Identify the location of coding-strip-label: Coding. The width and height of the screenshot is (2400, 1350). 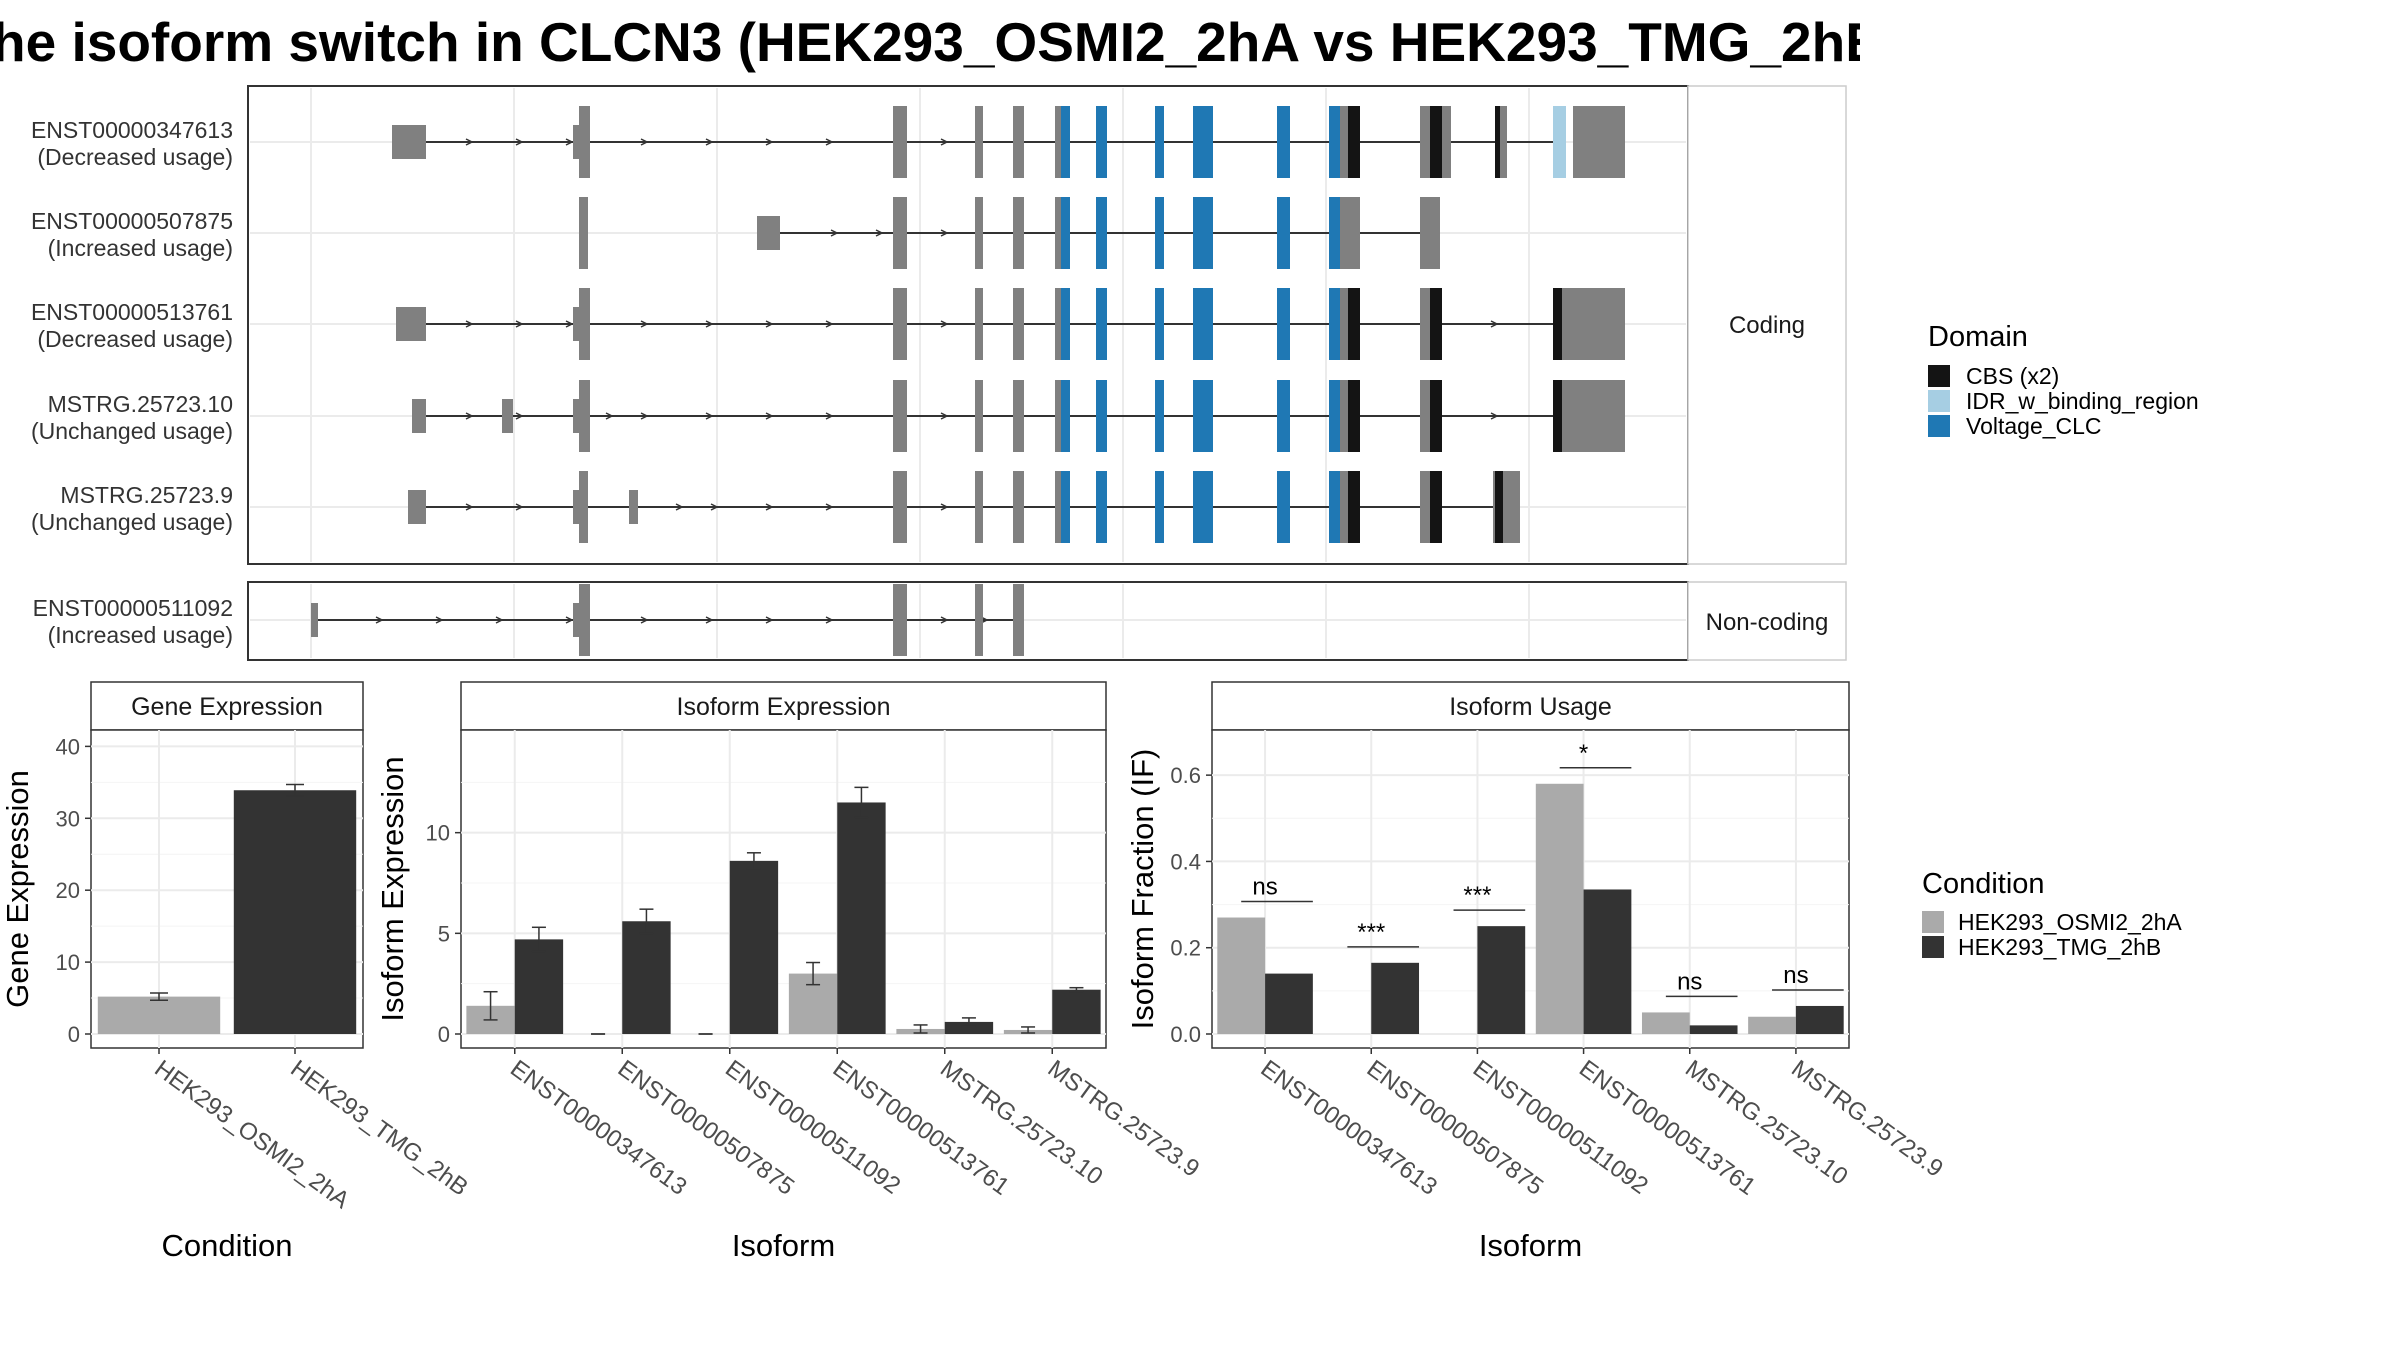
(1767, 325).